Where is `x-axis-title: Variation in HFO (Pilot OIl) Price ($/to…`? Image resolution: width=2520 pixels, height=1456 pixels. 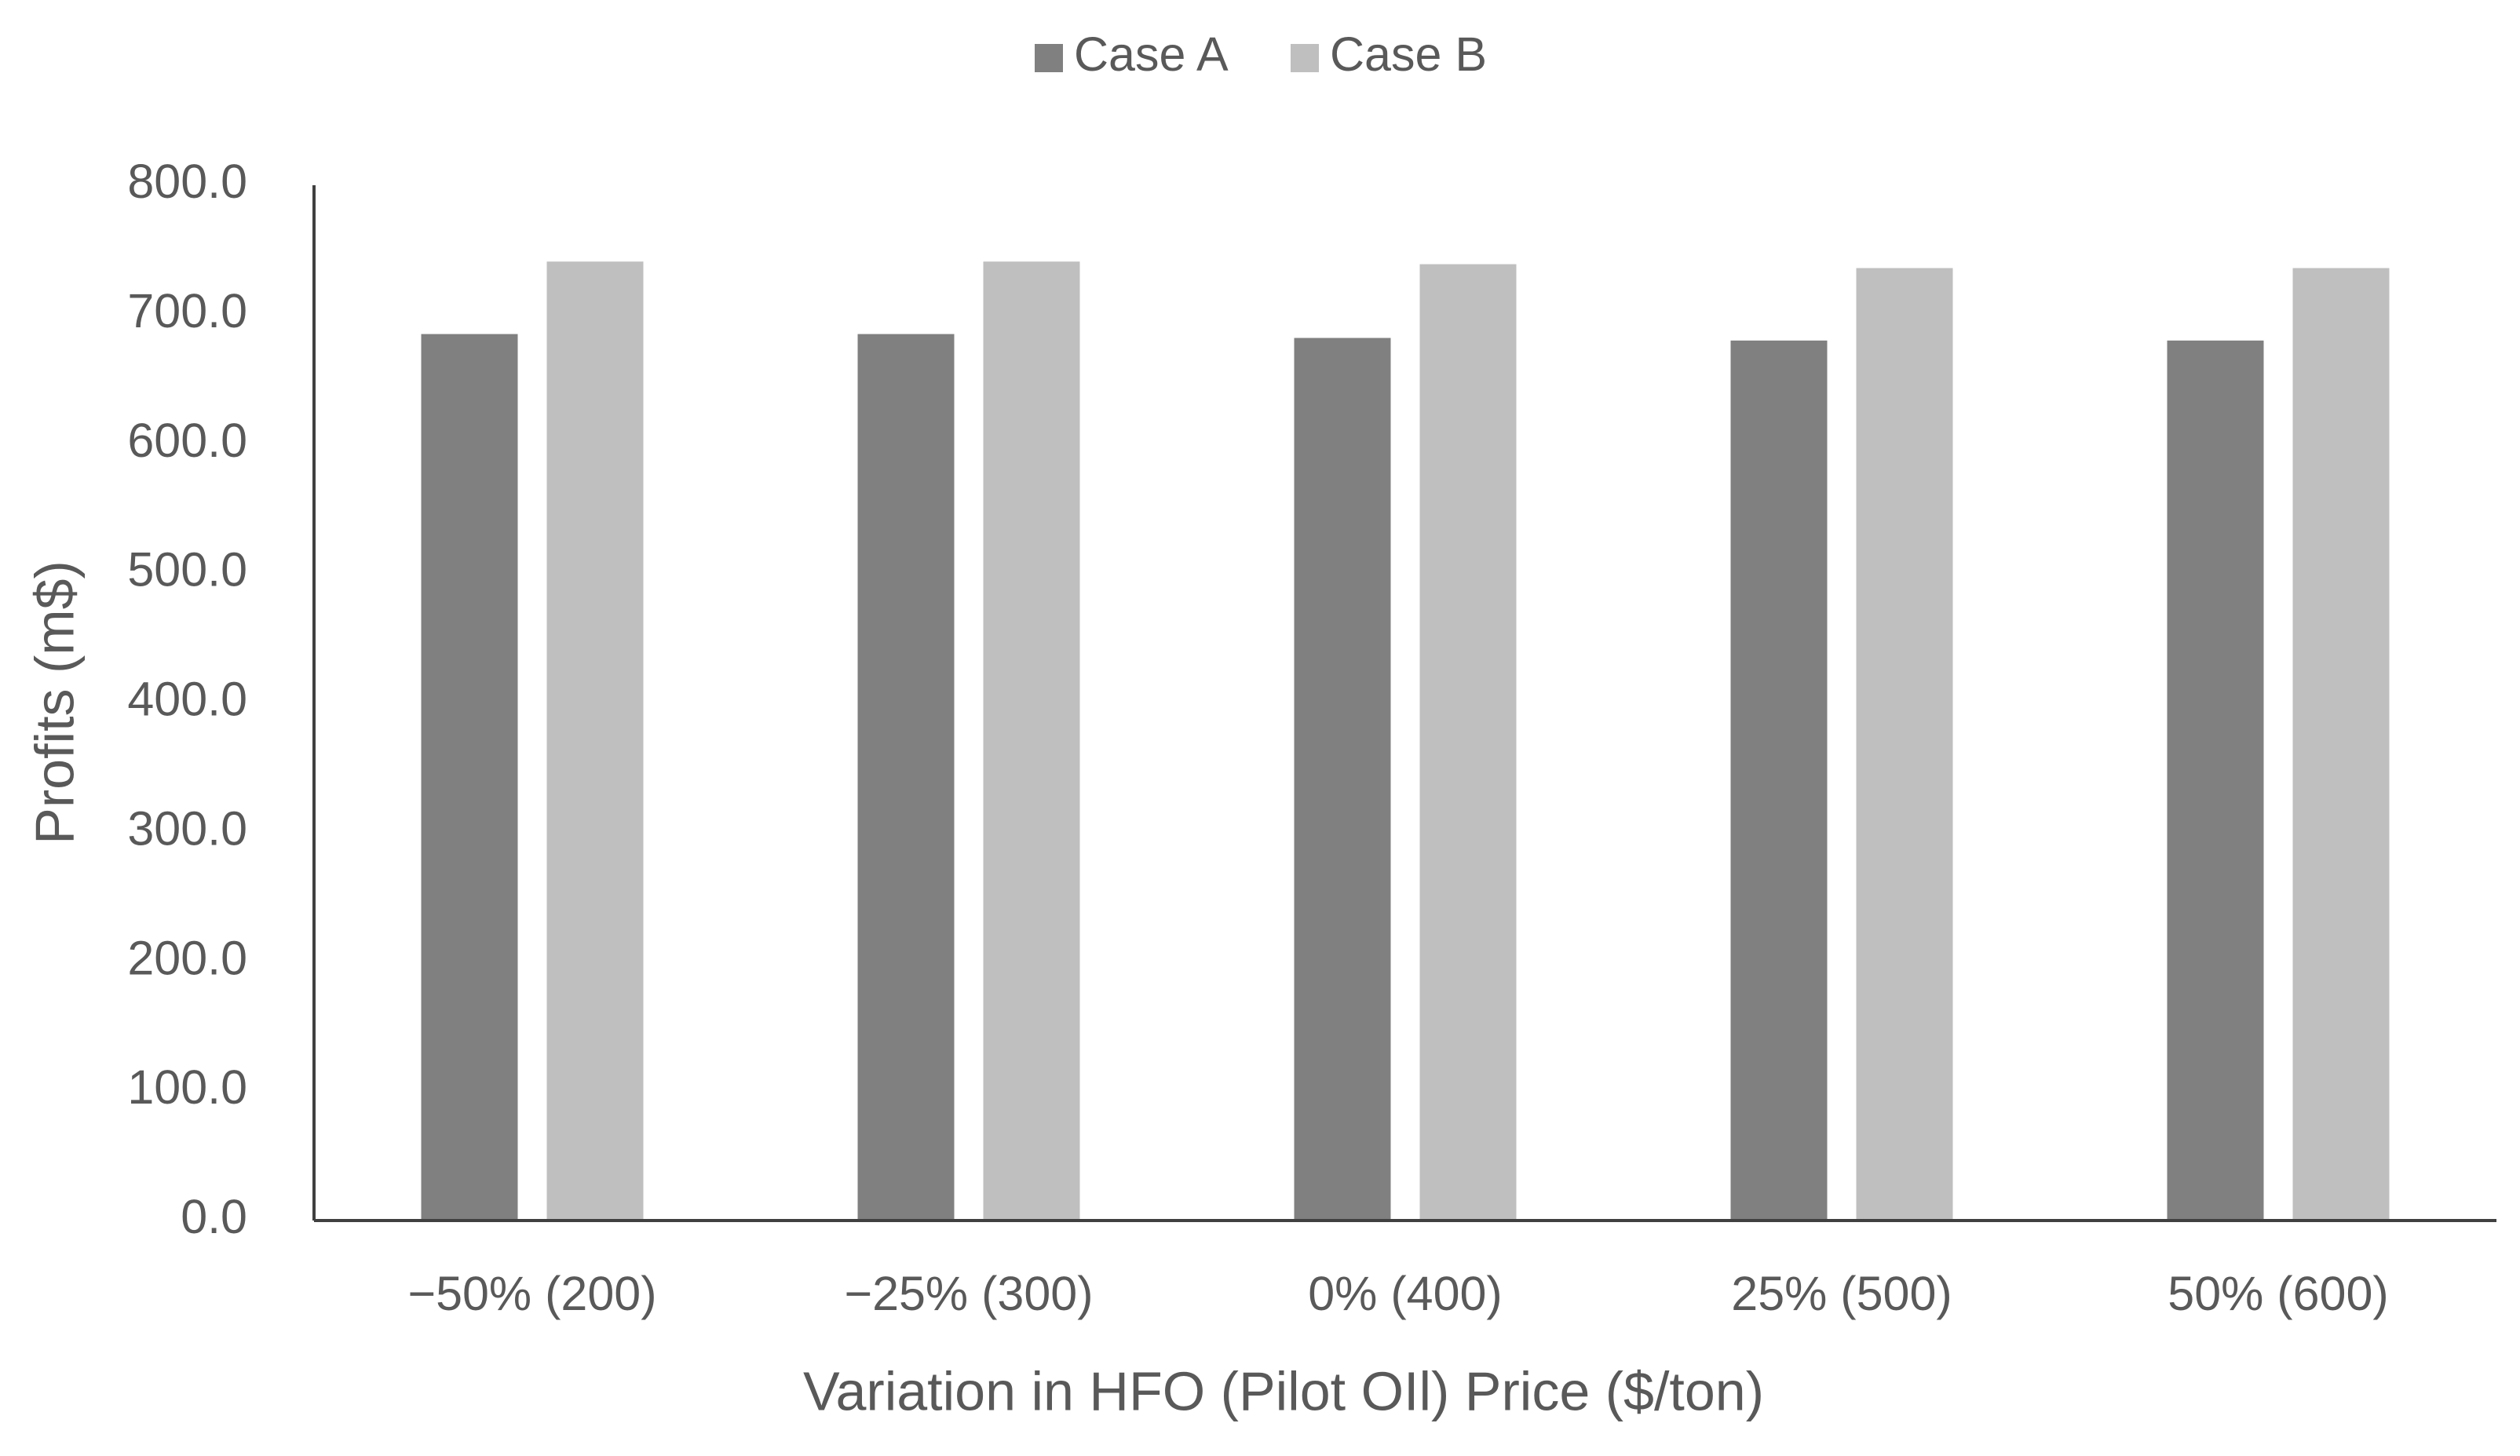 x-axis-title: Variation in HFO (Pilot OIl) Price ($/to… is located at coordinates (1283, 1390).